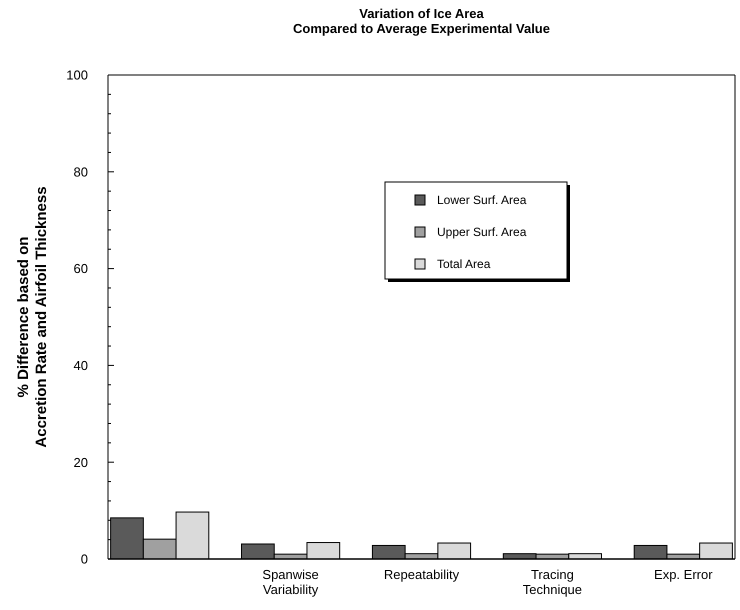 The image size is (740, 610). I want to click on legend-label: Lower Surf. Area, so click(482, 200).